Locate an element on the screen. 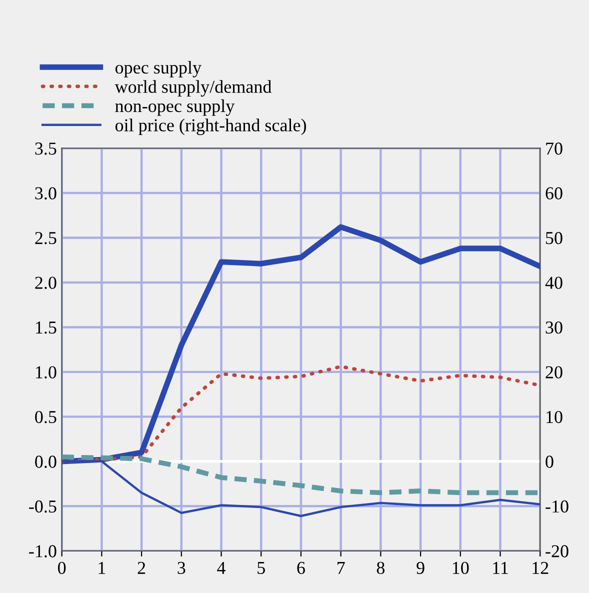 The height and width of the screenshot is (593, 589). x-tick-label: 2 is located at coordinates (142, 568).